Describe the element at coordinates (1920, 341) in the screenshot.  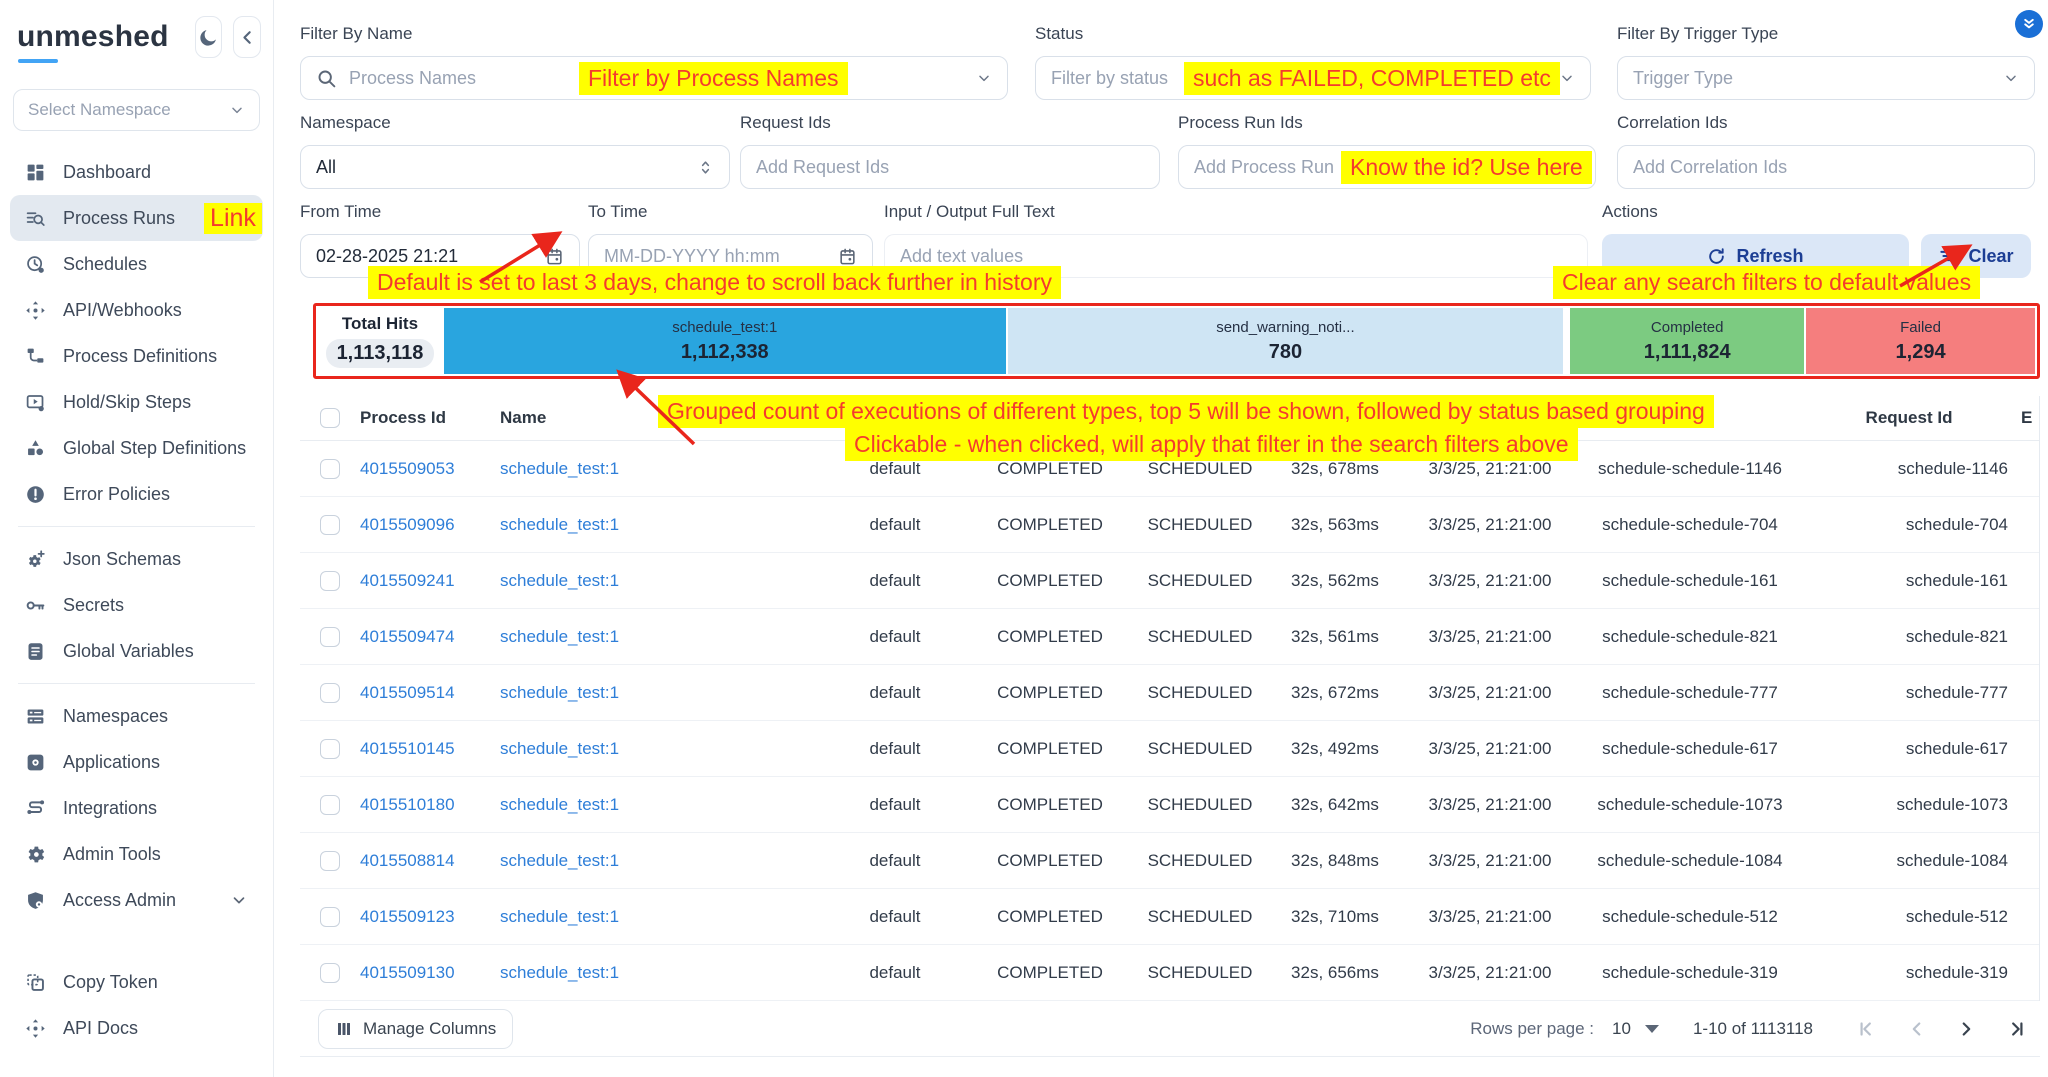
I see `stats-segment: Failed 1,294` at that location.